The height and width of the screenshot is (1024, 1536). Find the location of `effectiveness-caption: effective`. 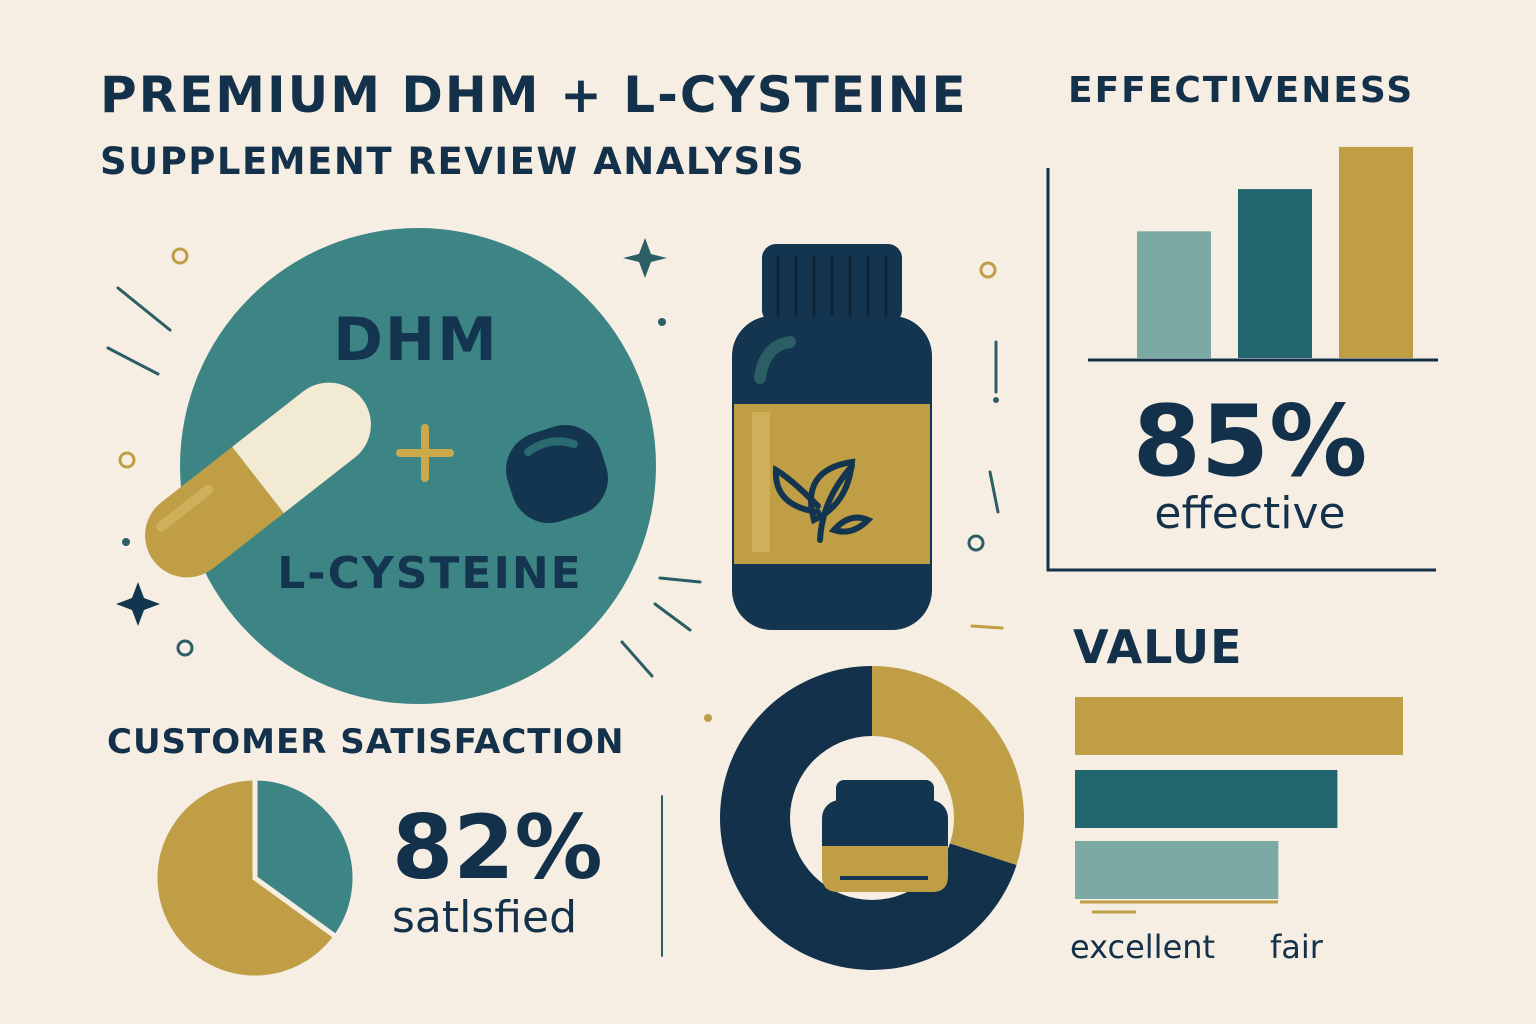

effectiveness-caption: effective is located at coordinates (1250, 513).